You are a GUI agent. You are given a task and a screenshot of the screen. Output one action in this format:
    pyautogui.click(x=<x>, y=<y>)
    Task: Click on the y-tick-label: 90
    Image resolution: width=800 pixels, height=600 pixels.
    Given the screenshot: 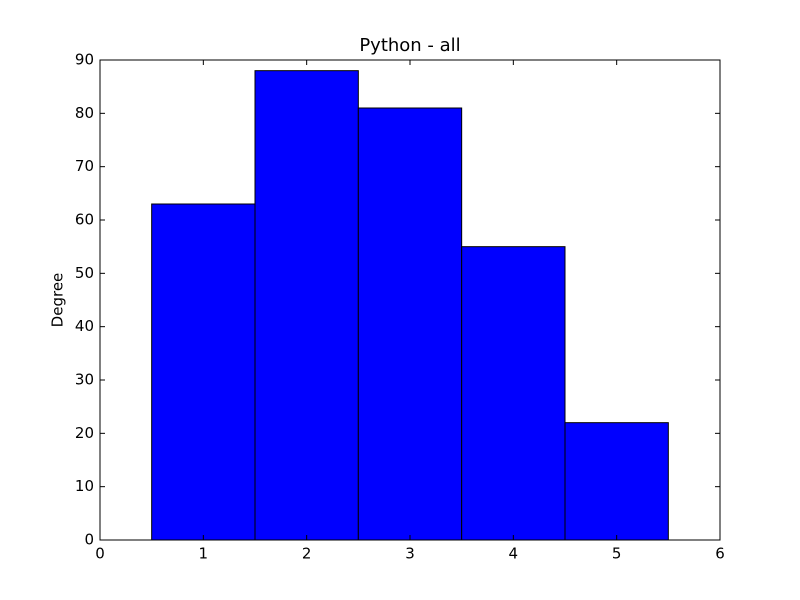 What is the action you would take?
    pyautogui.click(x=84, y=60)
    